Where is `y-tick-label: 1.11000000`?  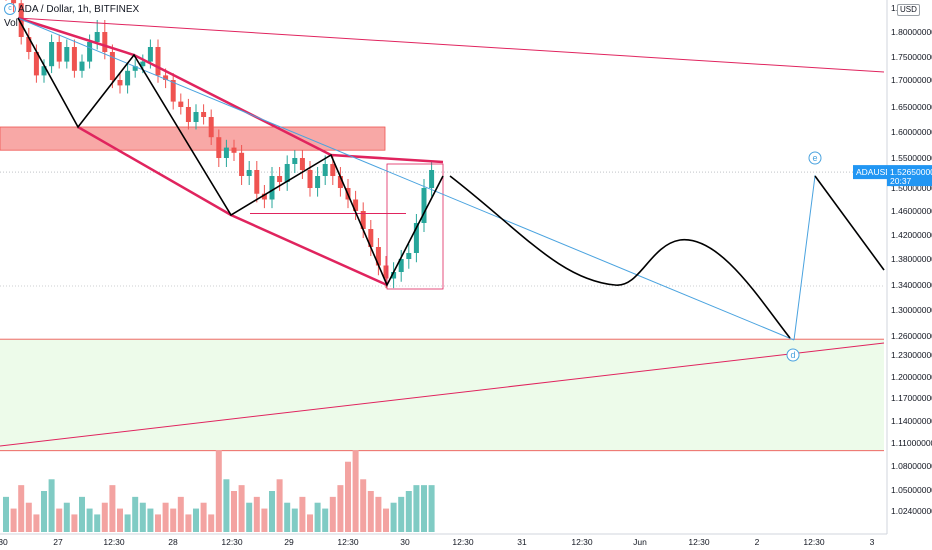 y-tick-label: 1.11000000 is located at coordinates (911, 443).